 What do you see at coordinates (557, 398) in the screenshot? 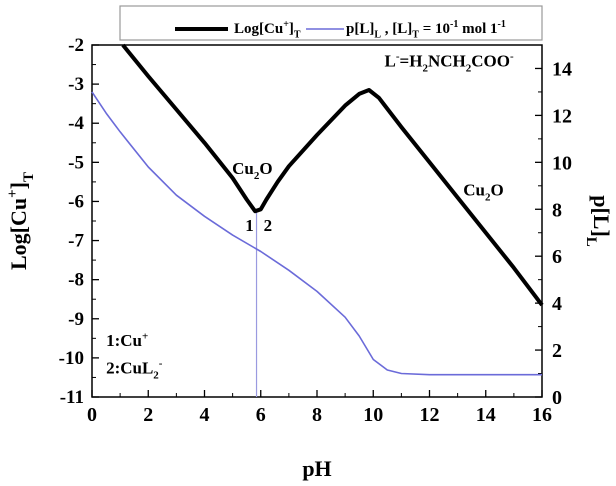
I see `y-right-tick-label: 0` at bounding box center [557, 398].